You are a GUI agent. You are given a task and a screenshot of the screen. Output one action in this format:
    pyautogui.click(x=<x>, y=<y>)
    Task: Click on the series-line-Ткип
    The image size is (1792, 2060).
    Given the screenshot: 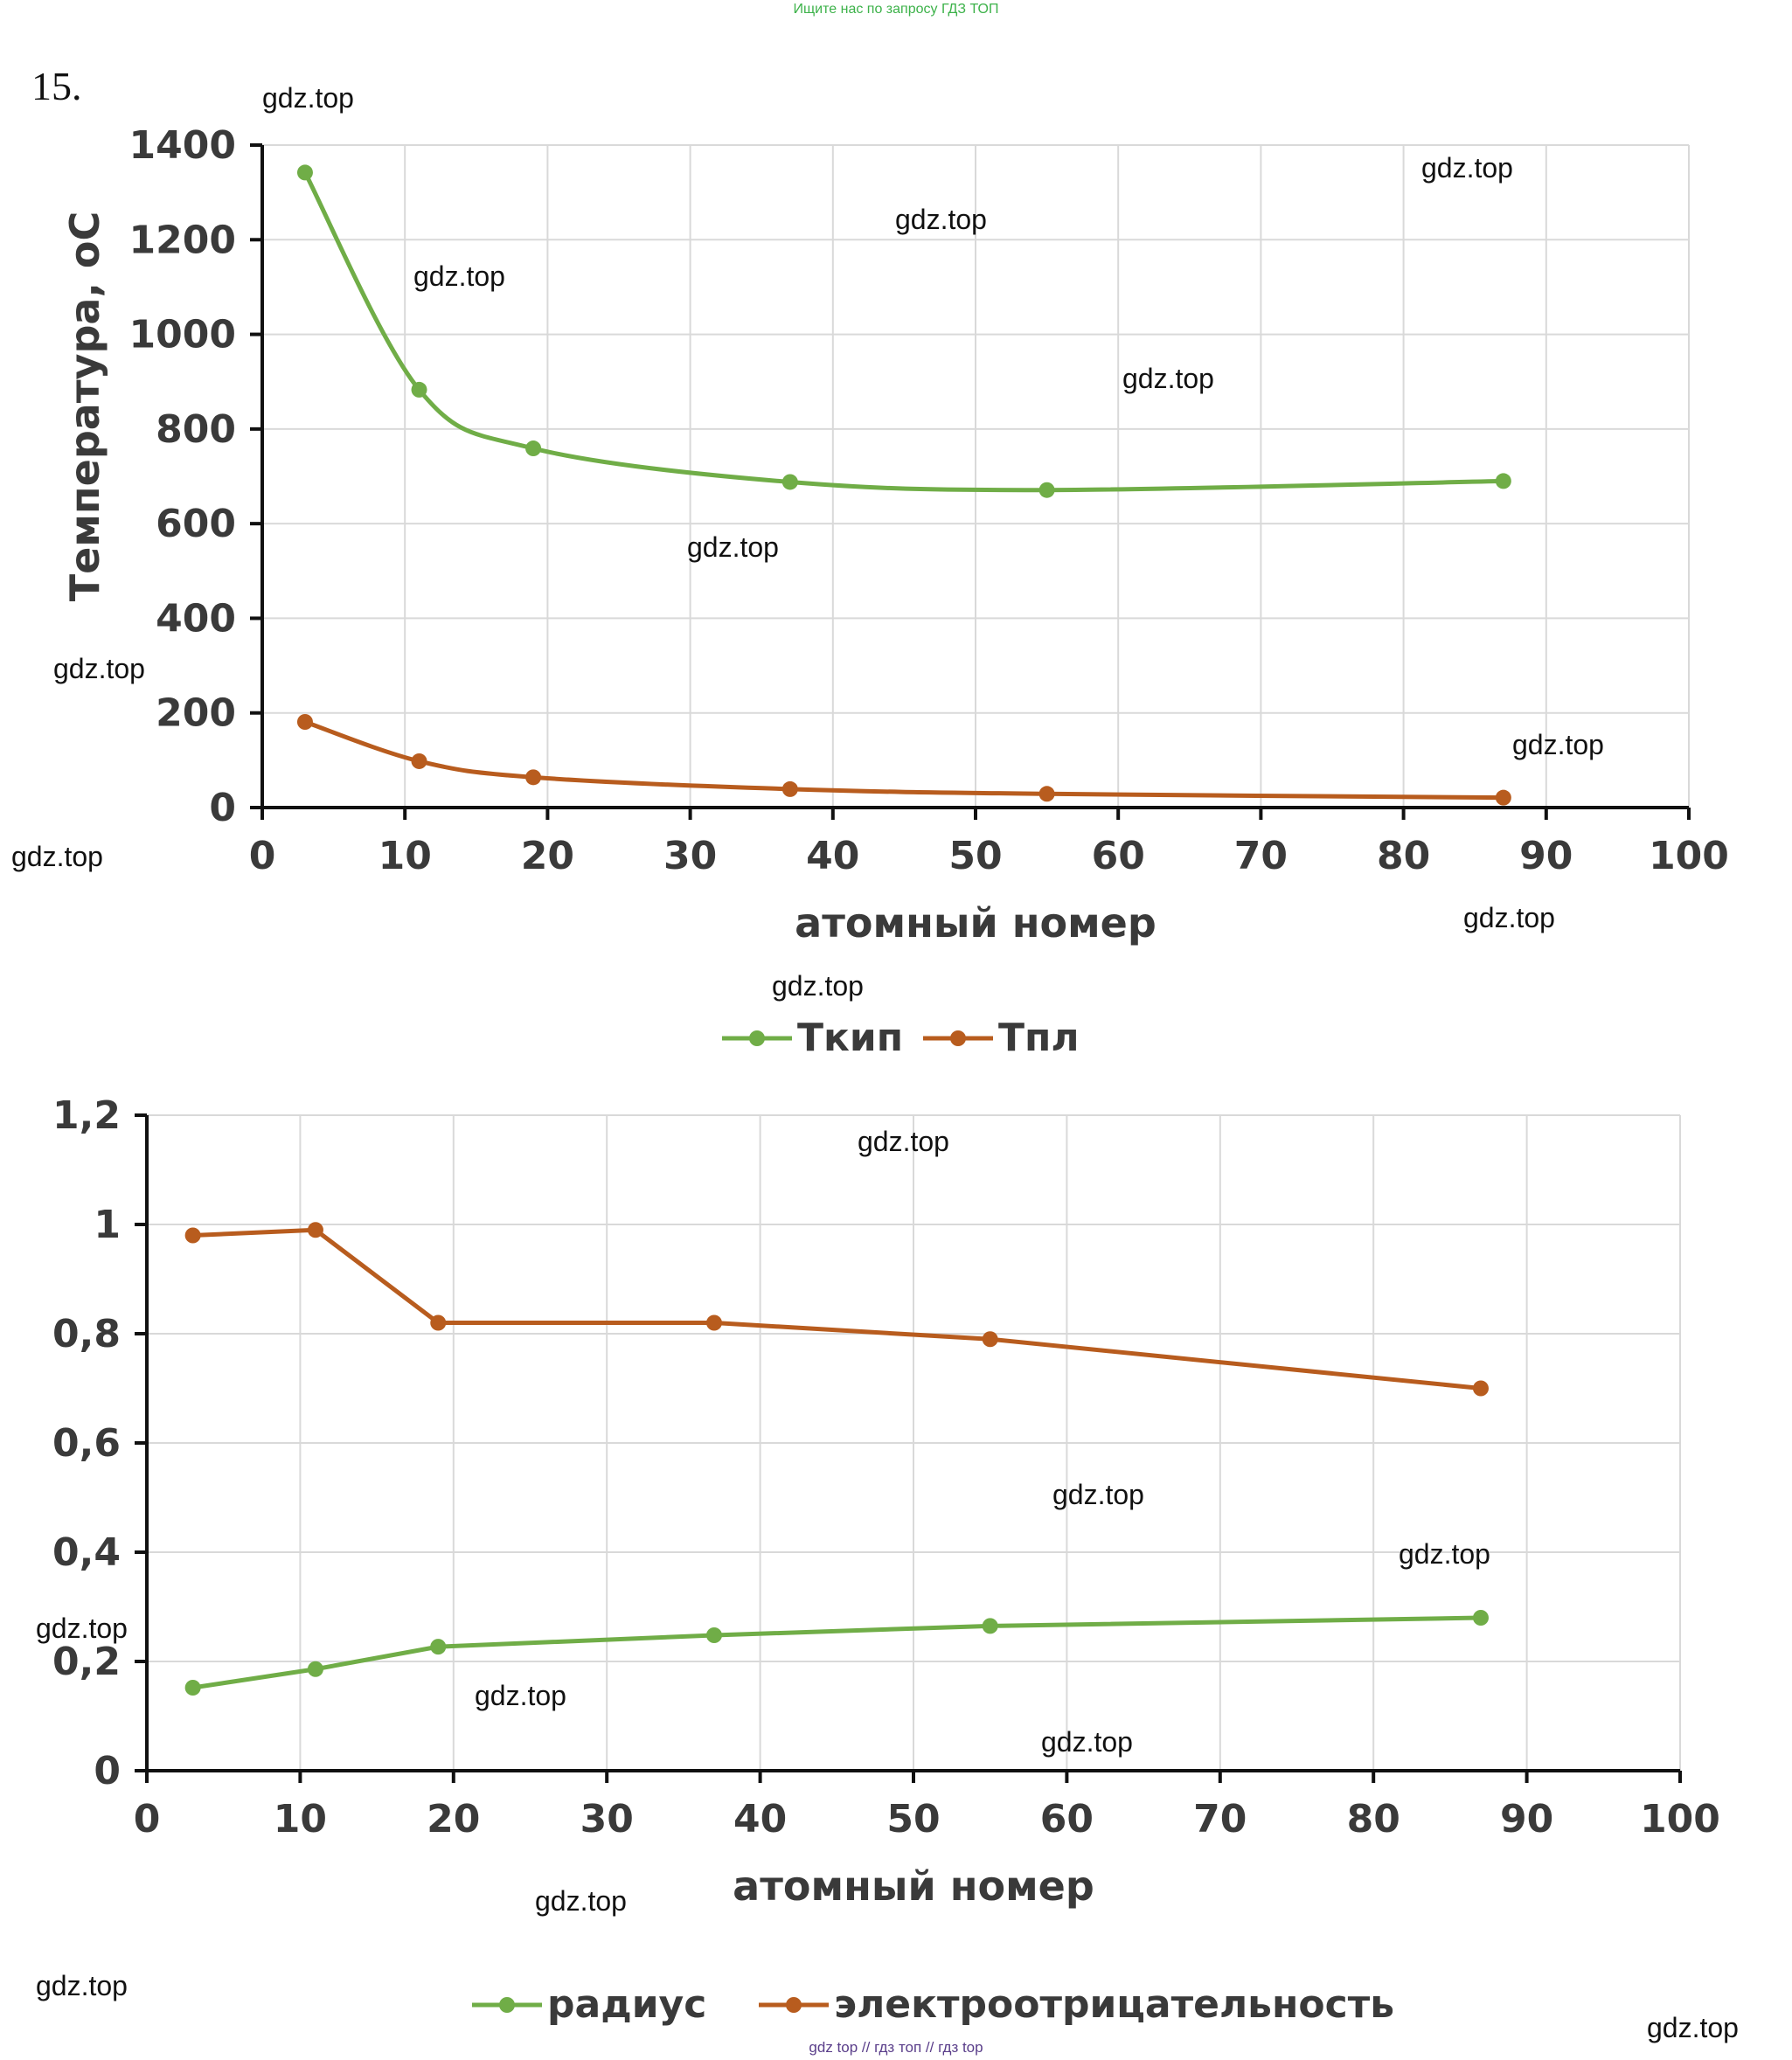 What is the action you would take?
    pyautogui.click(x=903, y=332)
    